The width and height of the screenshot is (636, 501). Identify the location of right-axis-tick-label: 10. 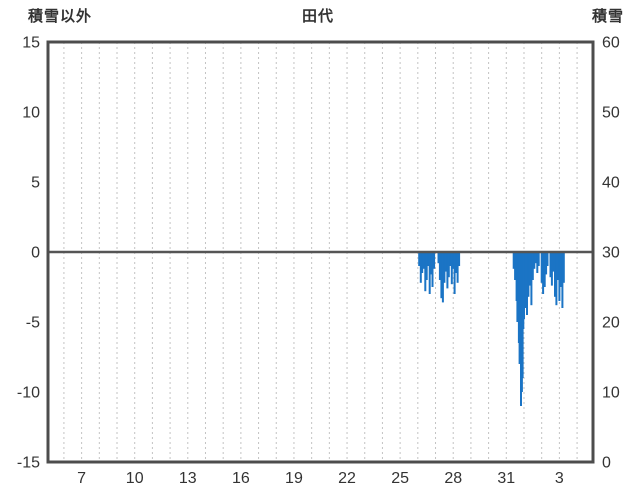
(611, 393).